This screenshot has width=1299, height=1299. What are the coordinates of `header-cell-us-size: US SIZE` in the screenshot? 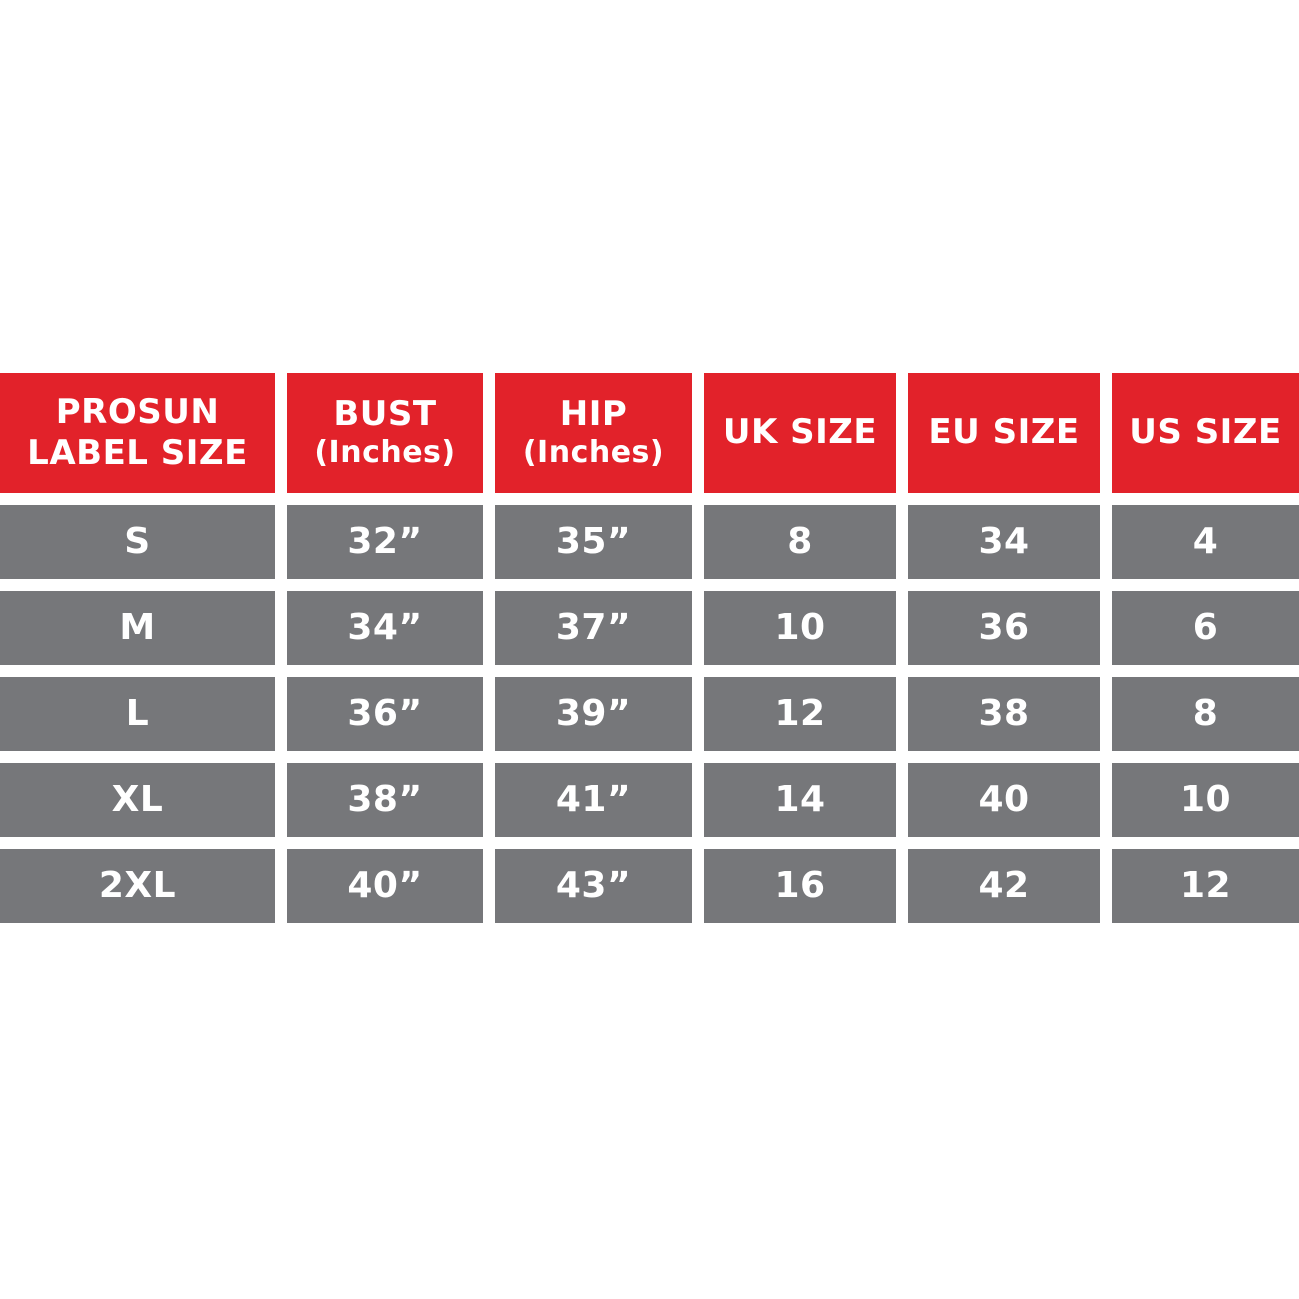 It's located at (1205, 433).